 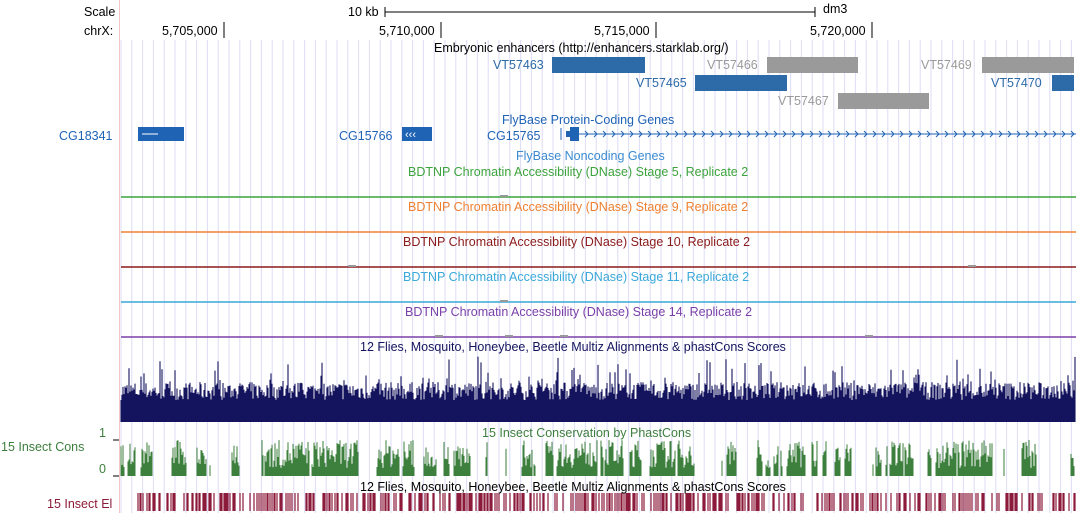 What do you see at coordinates (1016, 83) in the screenshot?
I see `enhancer-label: VT57470` at bounding box center [1016, 83].